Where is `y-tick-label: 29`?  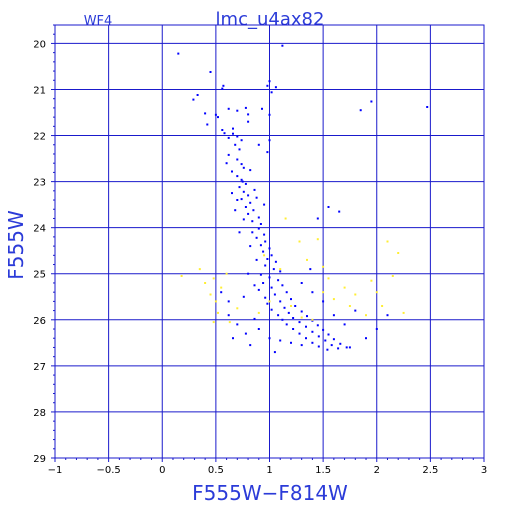
y-tick-label: 29 is located at coordinates (39, 459).